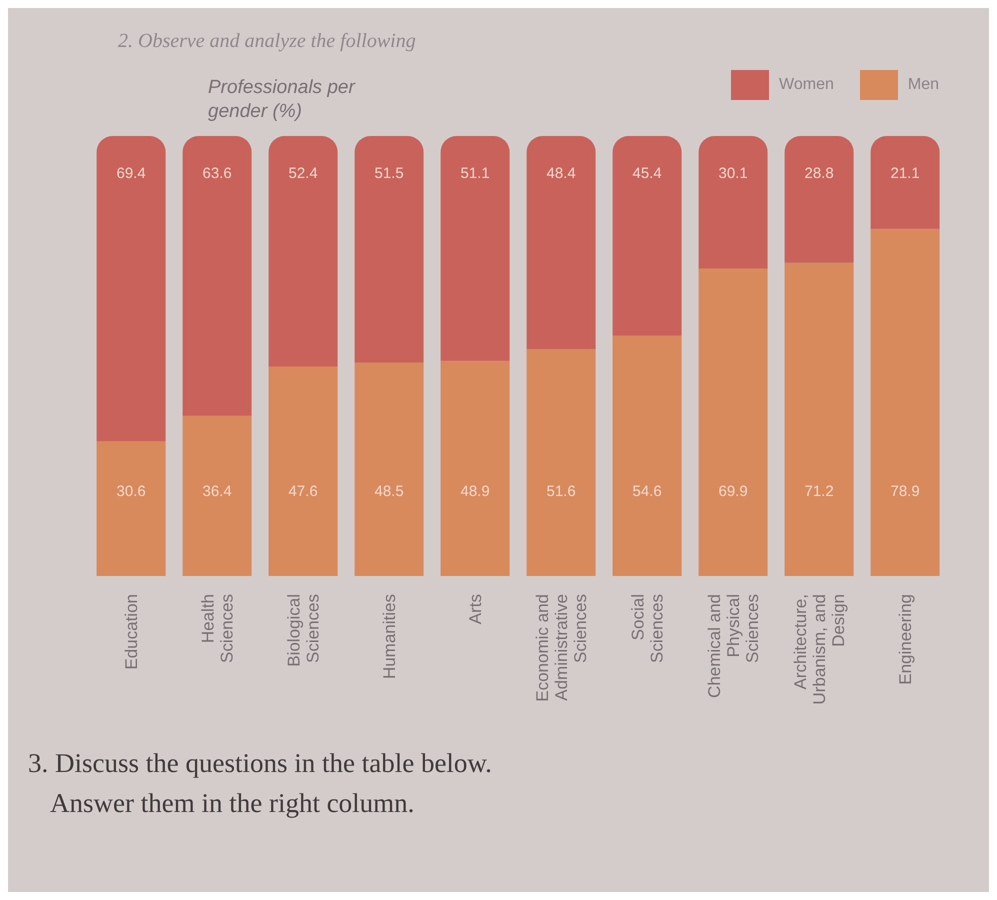 The height and width of the screenshot is (900, 997). I want to click on x-tick-label: Social Sciences, so click(647, 628).